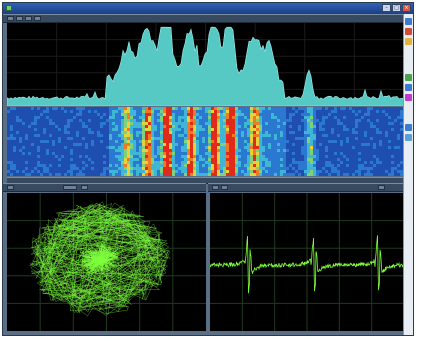 The image size is (422, 341). I want to click on title-bar: – □ ×, so click(208, 8).